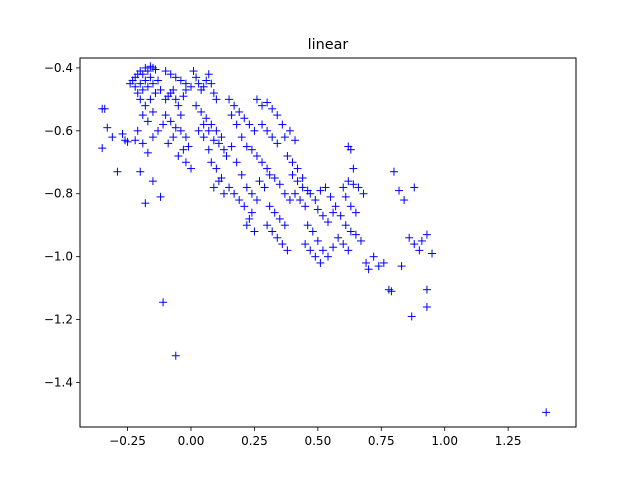  What do you see at coordinates (58, 320) in the screenshot?
I see `y-tick-label: −1.2` at bounding box center [58, 320].